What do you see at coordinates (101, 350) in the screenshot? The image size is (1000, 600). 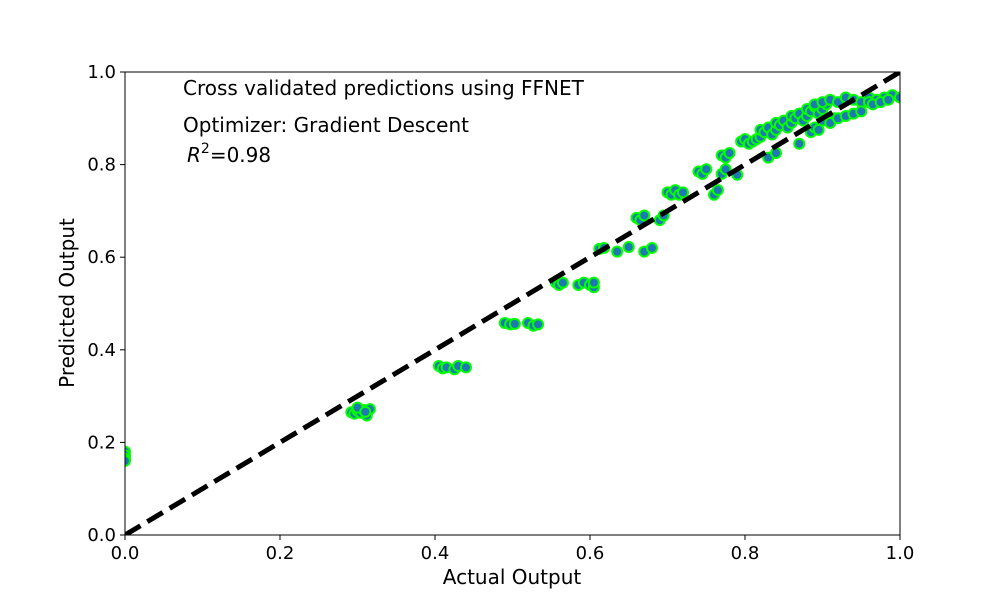 I see `y-tick-label: 0.4` at bounding box center [101, 350].